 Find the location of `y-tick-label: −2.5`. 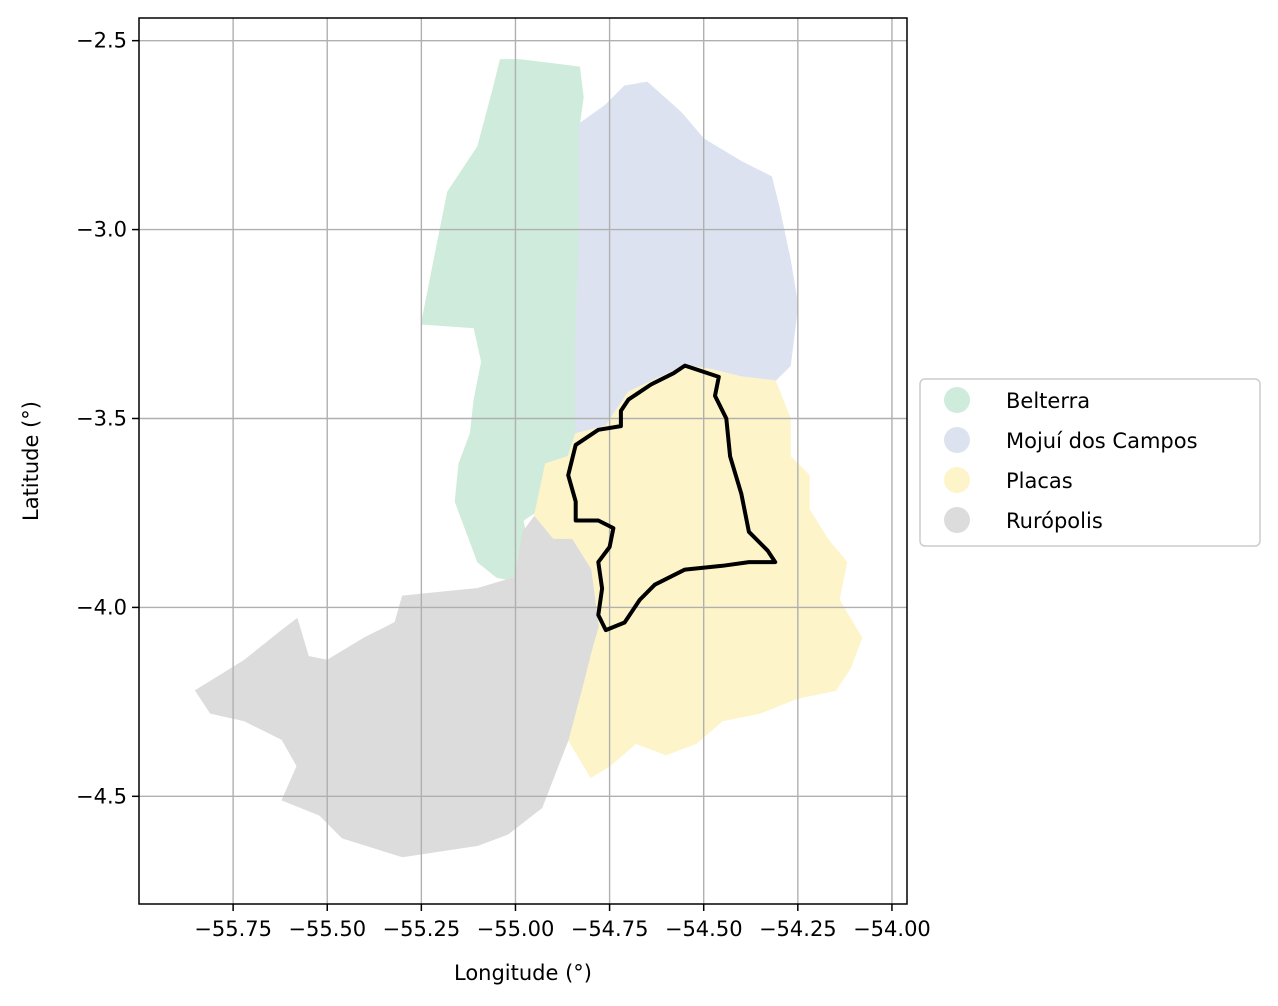

y-tick-label: −2.5 is located at coordinates (101, 41).